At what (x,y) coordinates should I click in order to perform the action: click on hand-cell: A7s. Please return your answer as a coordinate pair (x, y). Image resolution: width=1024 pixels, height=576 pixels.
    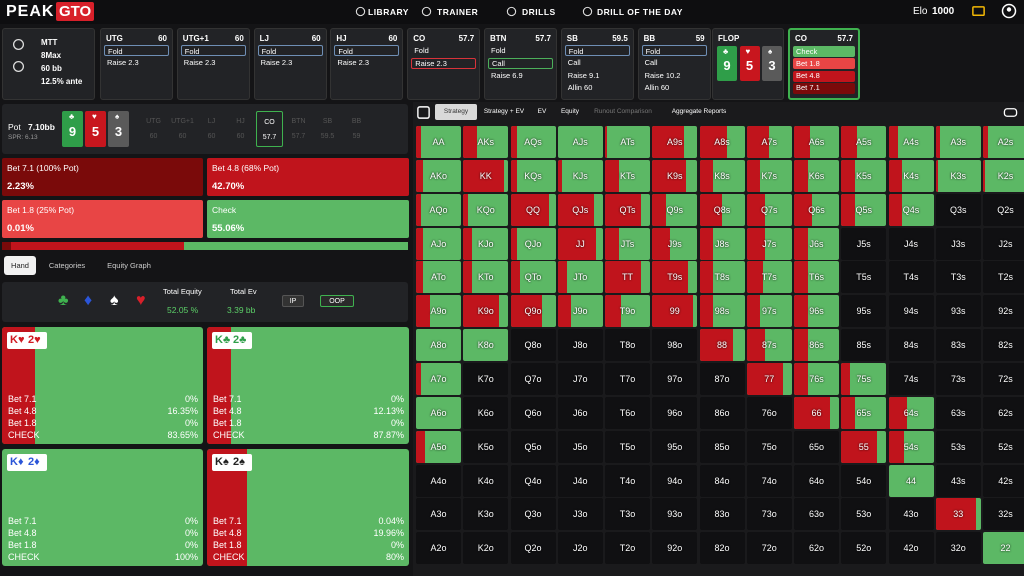
    Looking at the image, I should click on (769, 142).